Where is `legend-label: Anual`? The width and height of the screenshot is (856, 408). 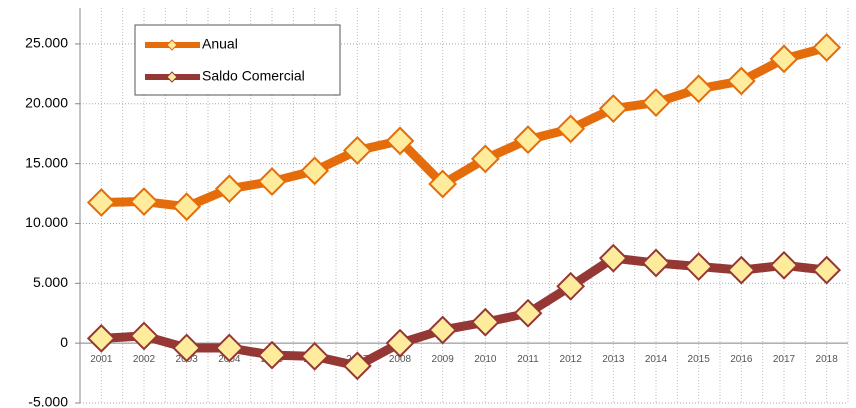 legend-label: Anual is located at coordinates (220, 44).